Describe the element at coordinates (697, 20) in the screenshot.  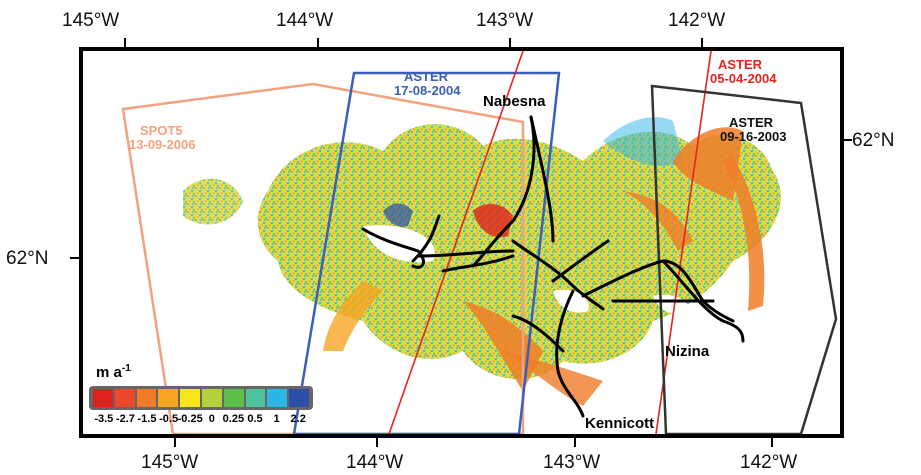
I see `top-tick-142w: 142°W` at that location.